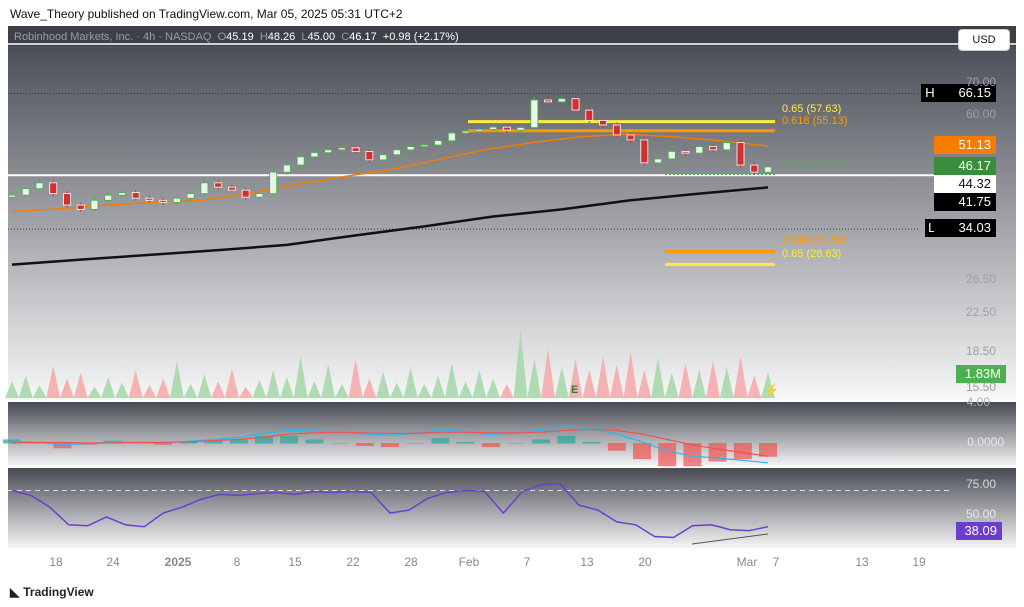 Image resolution: width=1024 pixels, height=607 pixels. I want to click on time-tick: Feb, so click(469, 562).